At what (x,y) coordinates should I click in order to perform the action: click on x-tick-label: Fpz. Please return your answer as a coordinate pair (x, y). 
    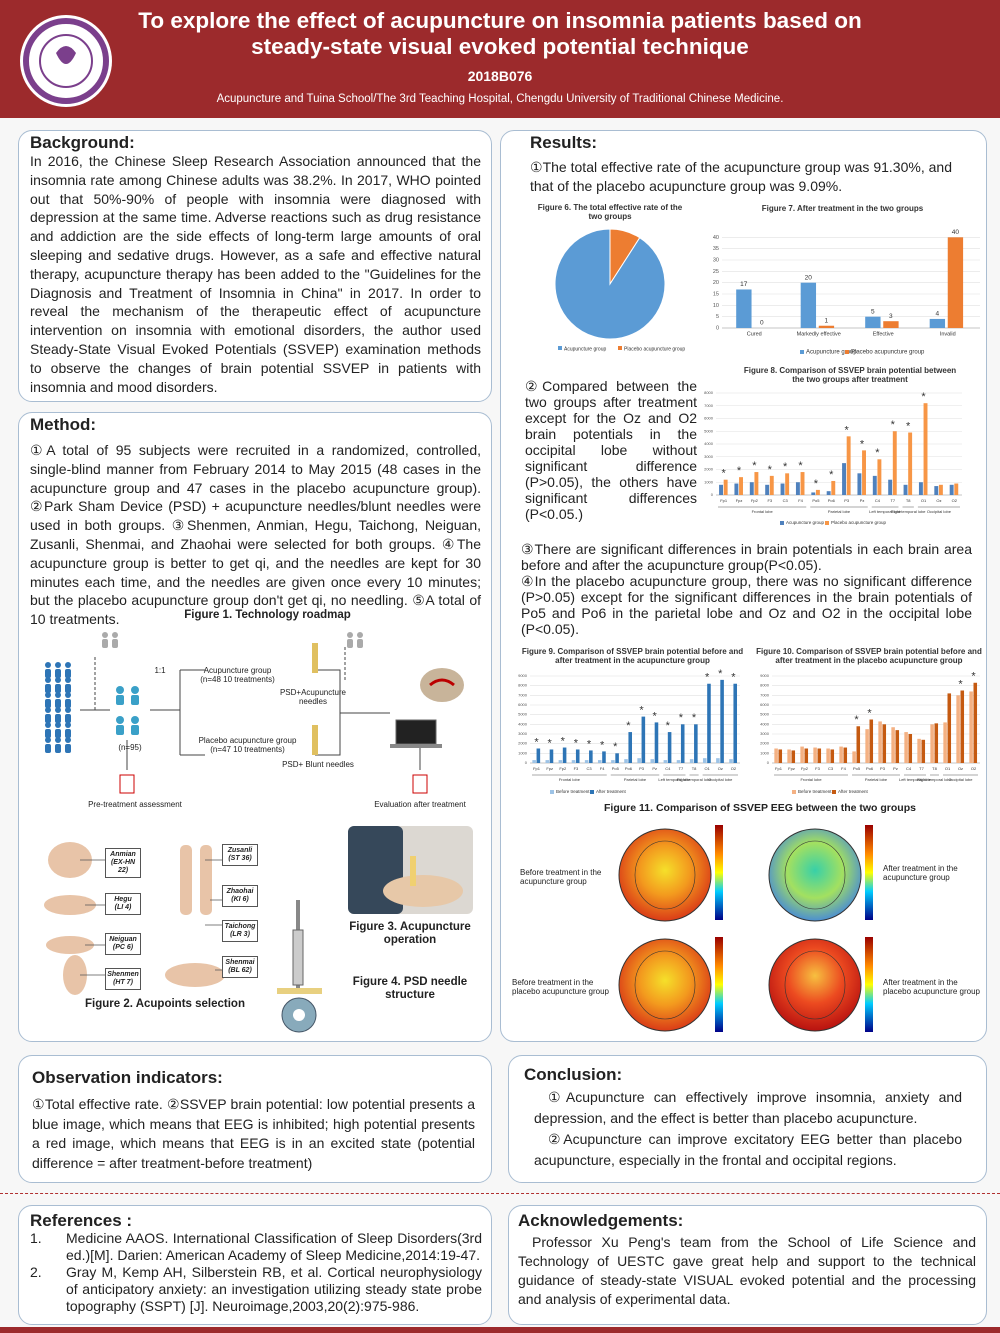
    Looking at the image, I should click on (739, 500).